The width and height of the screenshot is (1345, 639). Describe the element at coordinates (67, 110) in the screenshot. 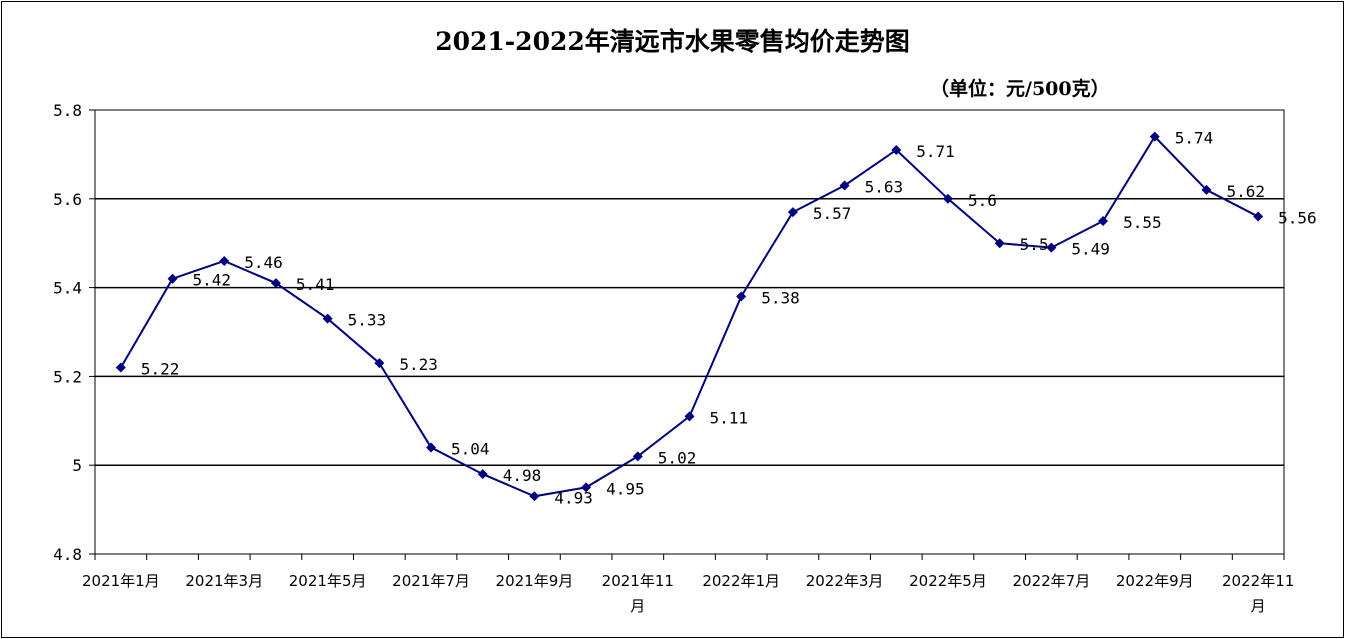

I see `y-tick-label: 5.8` at that location.